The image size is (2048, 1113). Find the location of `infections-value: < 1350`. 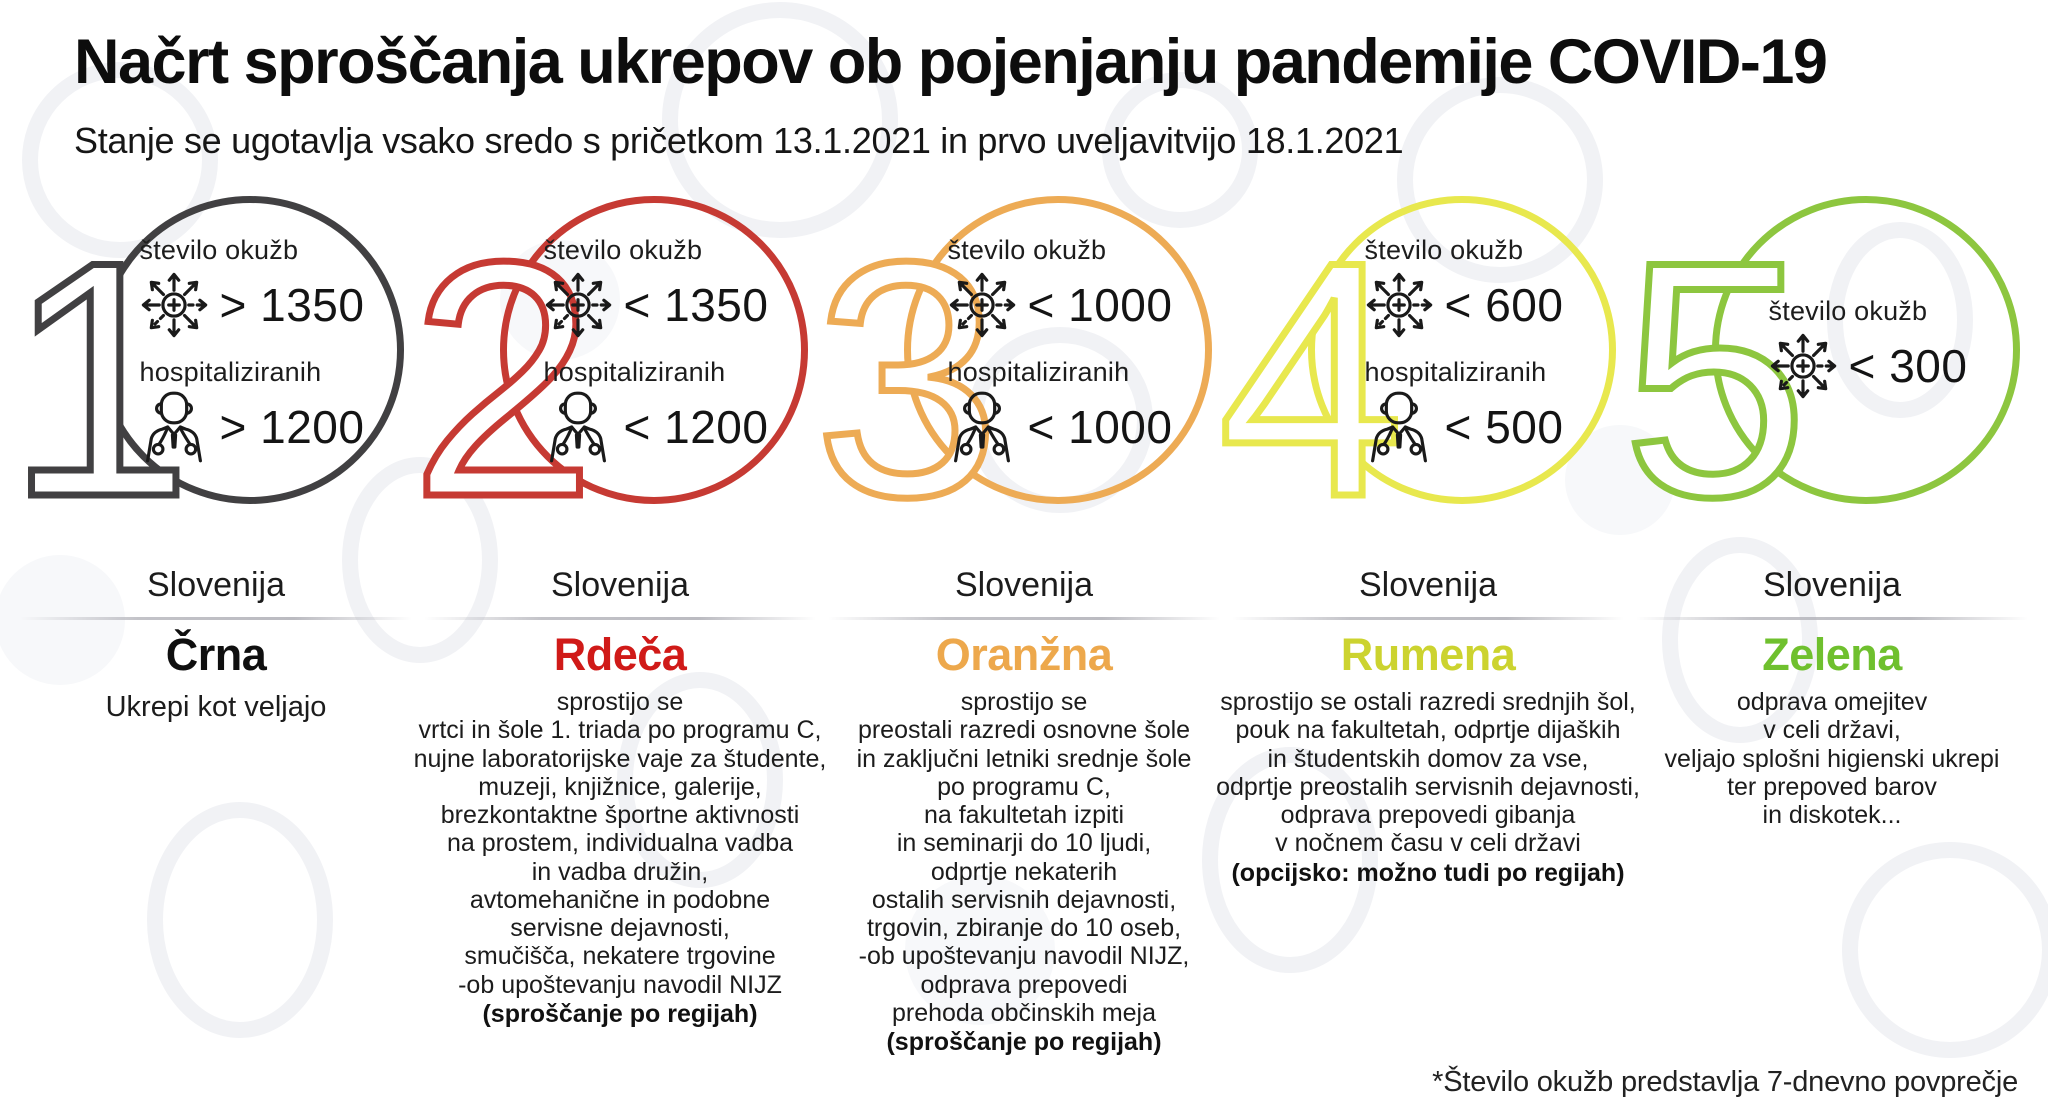

infections-value: < 1350 is located at coordinates (696, 305).